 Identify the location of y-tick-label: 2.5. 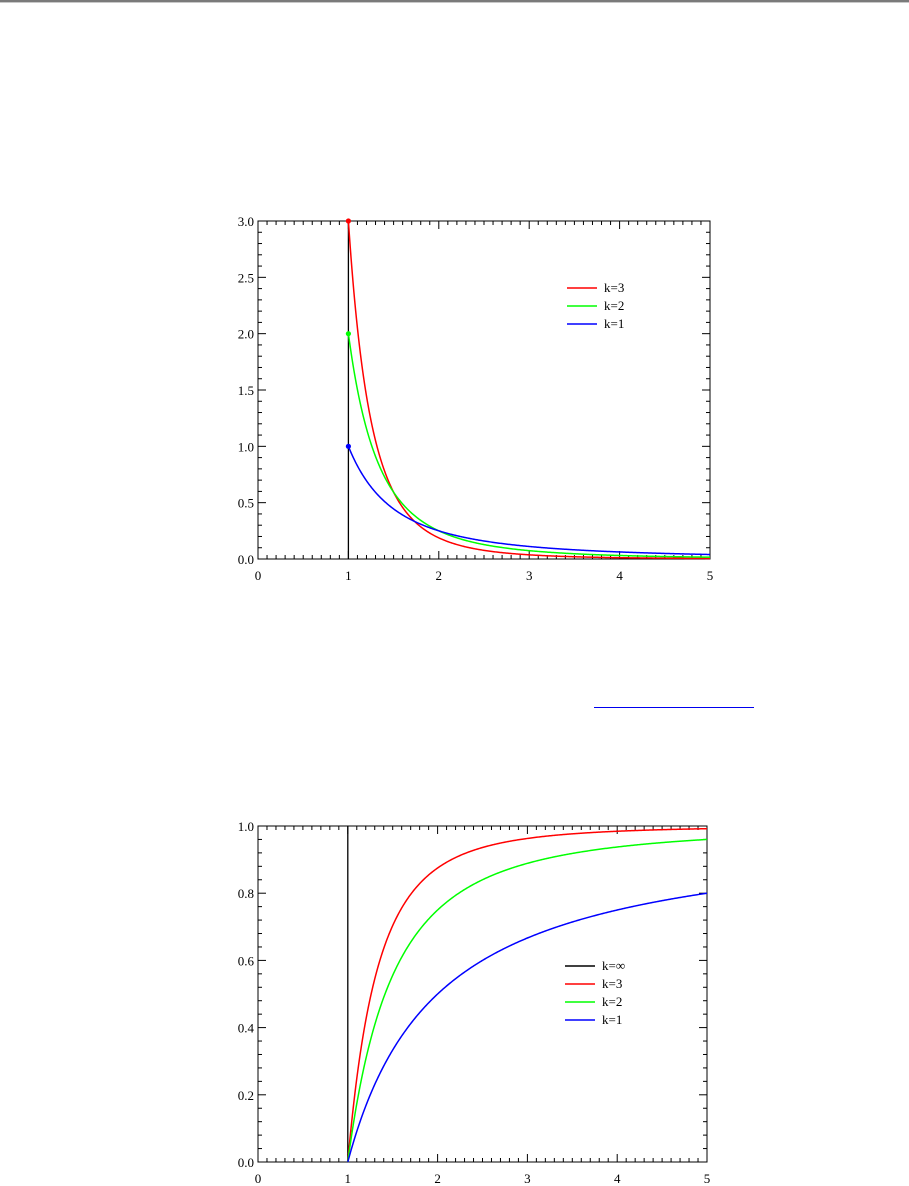
(246, 277).